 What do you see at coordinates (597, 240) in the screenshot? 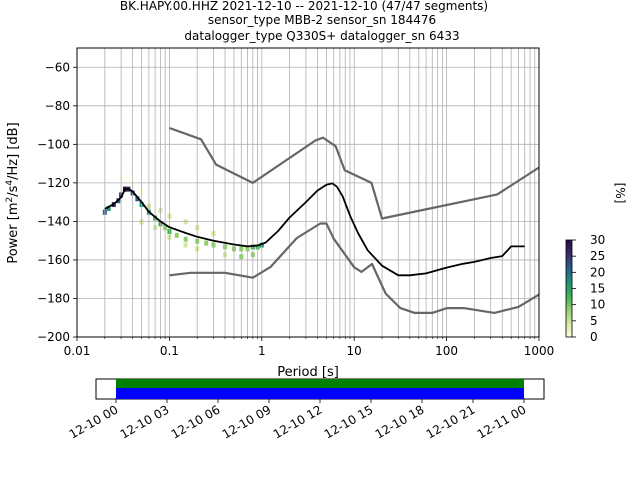
I see `colorbar-tick-label: 30` at bounding box center [597, 240].